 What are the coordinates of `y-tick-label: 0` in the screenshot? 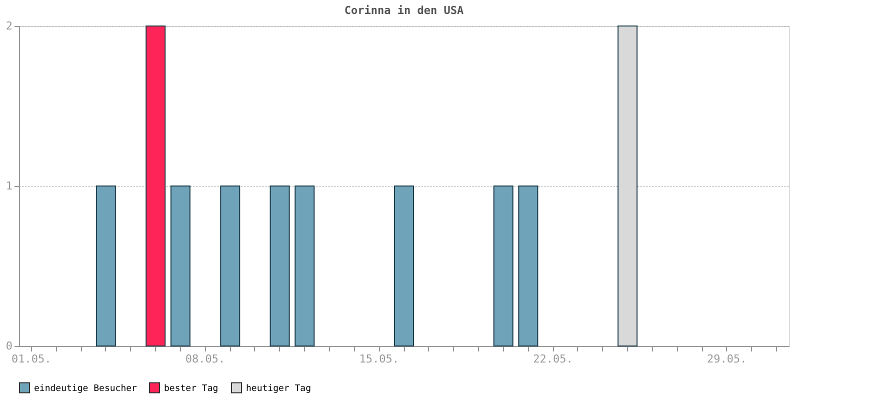 It's located at (9, 346).